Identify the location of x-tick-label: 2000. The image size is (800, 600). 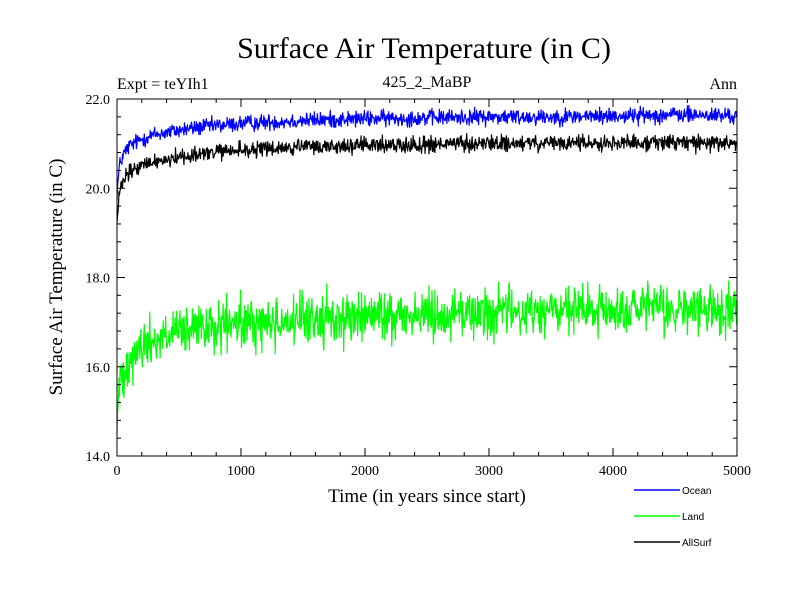
(365, 471).